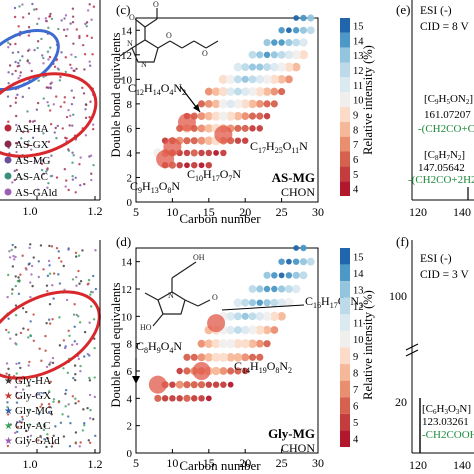 Image resolution: width=474 pixels, height=474 pixels. I want to click on x-tick-label: 120, so click(418, 212).